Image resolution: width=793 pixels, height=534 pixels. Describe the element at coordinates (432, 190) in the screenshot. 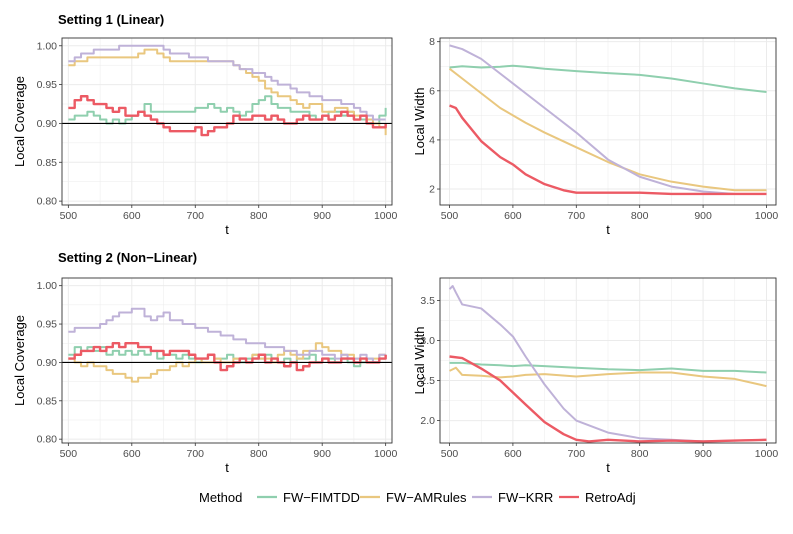

I see `y-tick-label: 2` at that location.